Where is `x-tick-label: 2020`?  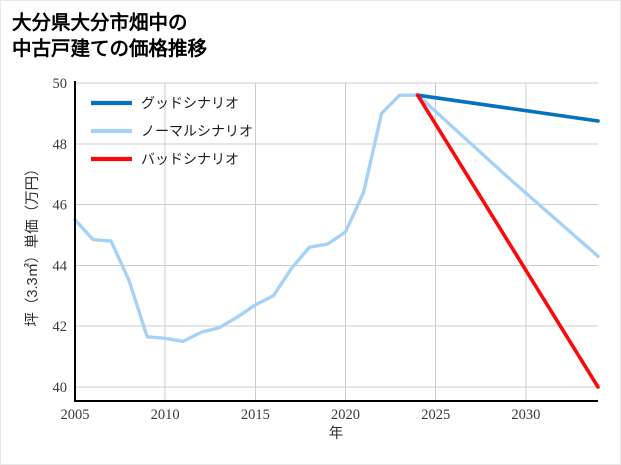
x-tick-label: 2020 is located at coordinates (345, 415).